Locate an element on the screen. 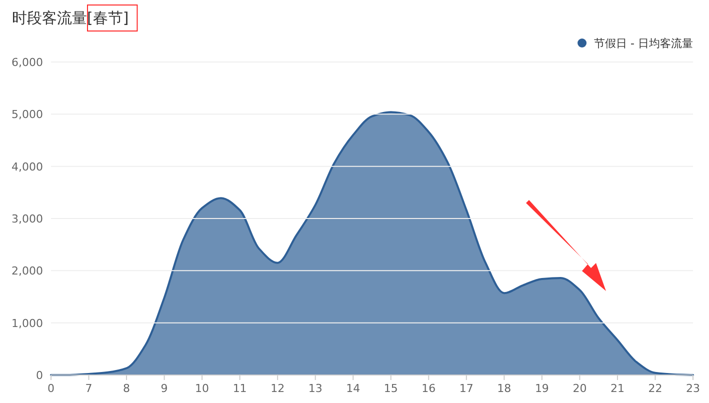  x-tick-label: 14 is located at coordinates (353, 388).